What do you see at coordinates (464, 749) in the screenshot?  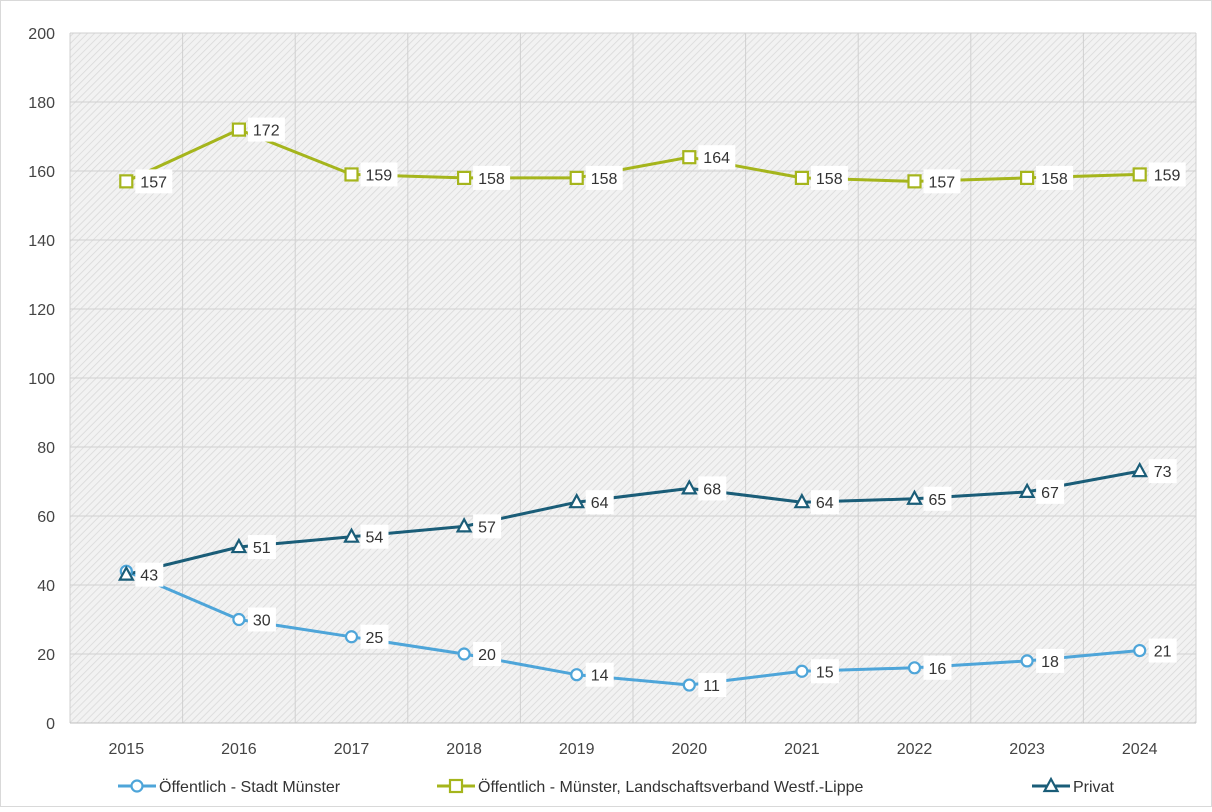 I see `x-tick-label: 2018` at bounding box center [464, 749].